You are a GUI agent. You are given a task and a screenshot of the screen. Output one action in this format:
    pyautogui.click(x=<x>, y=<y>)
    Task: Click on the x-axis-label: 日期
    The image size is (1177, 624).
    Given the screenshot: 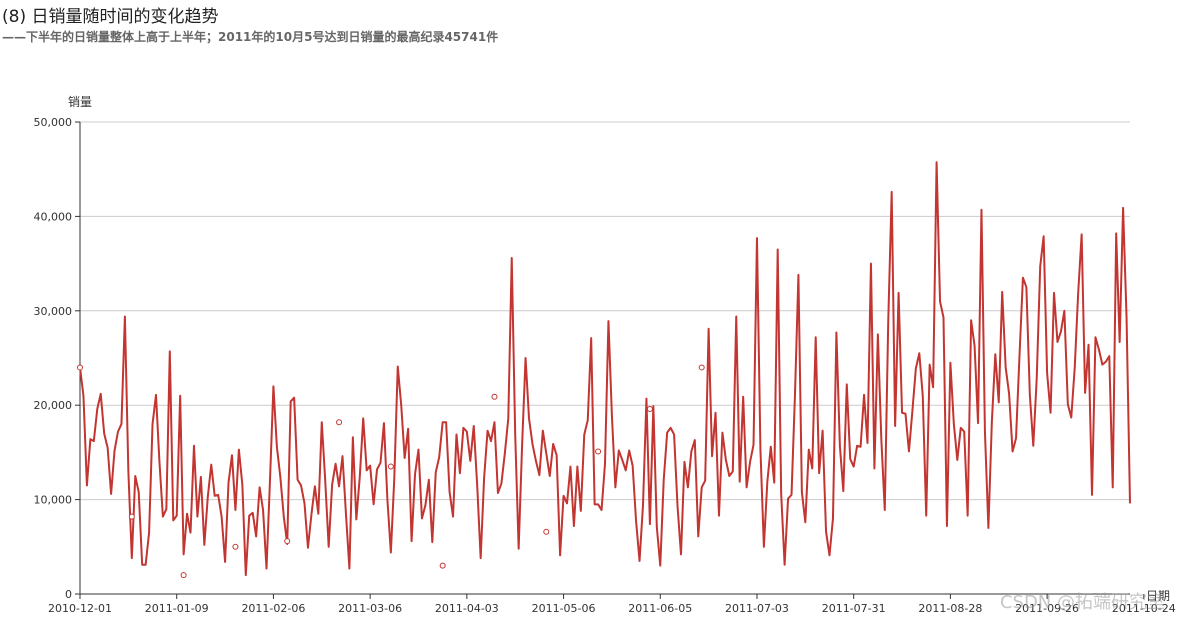 What is the action you would take?
    pyautogui.click(x=1158, y=596)
    